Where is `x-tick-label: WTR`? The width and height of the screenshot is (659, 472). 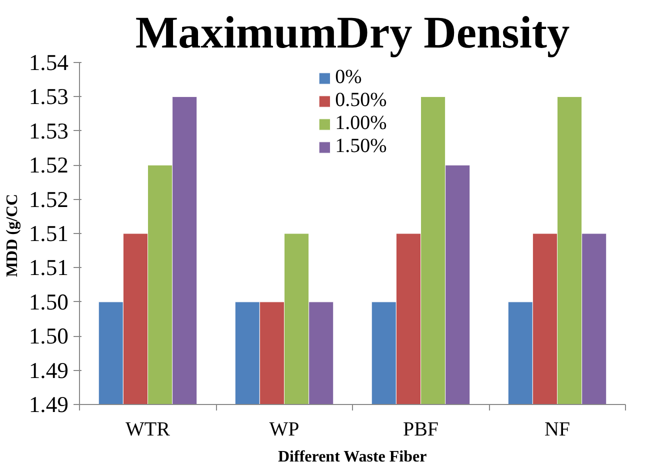 x-tick-label: WTR is located at coordinates (148, 429).